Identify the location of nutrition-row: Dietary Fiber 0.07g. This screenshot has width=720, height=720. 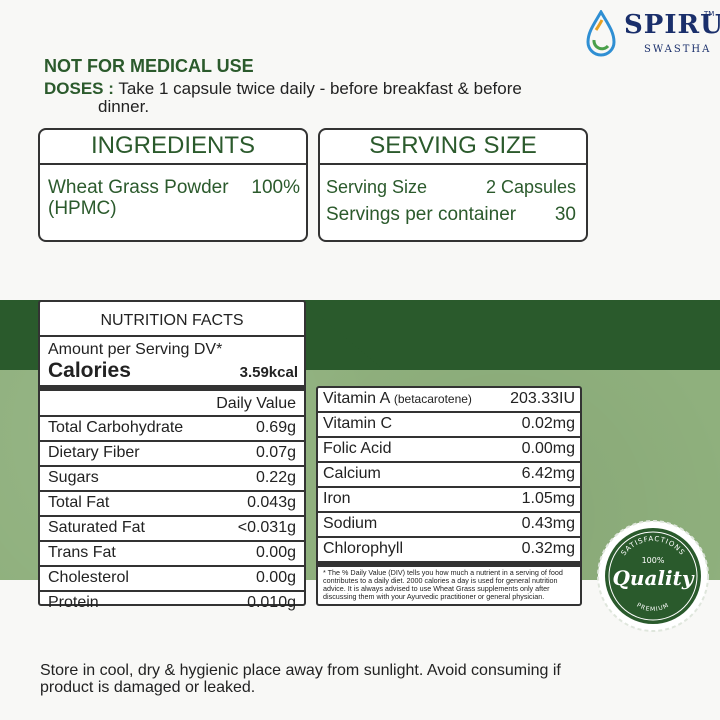
(172, 454).